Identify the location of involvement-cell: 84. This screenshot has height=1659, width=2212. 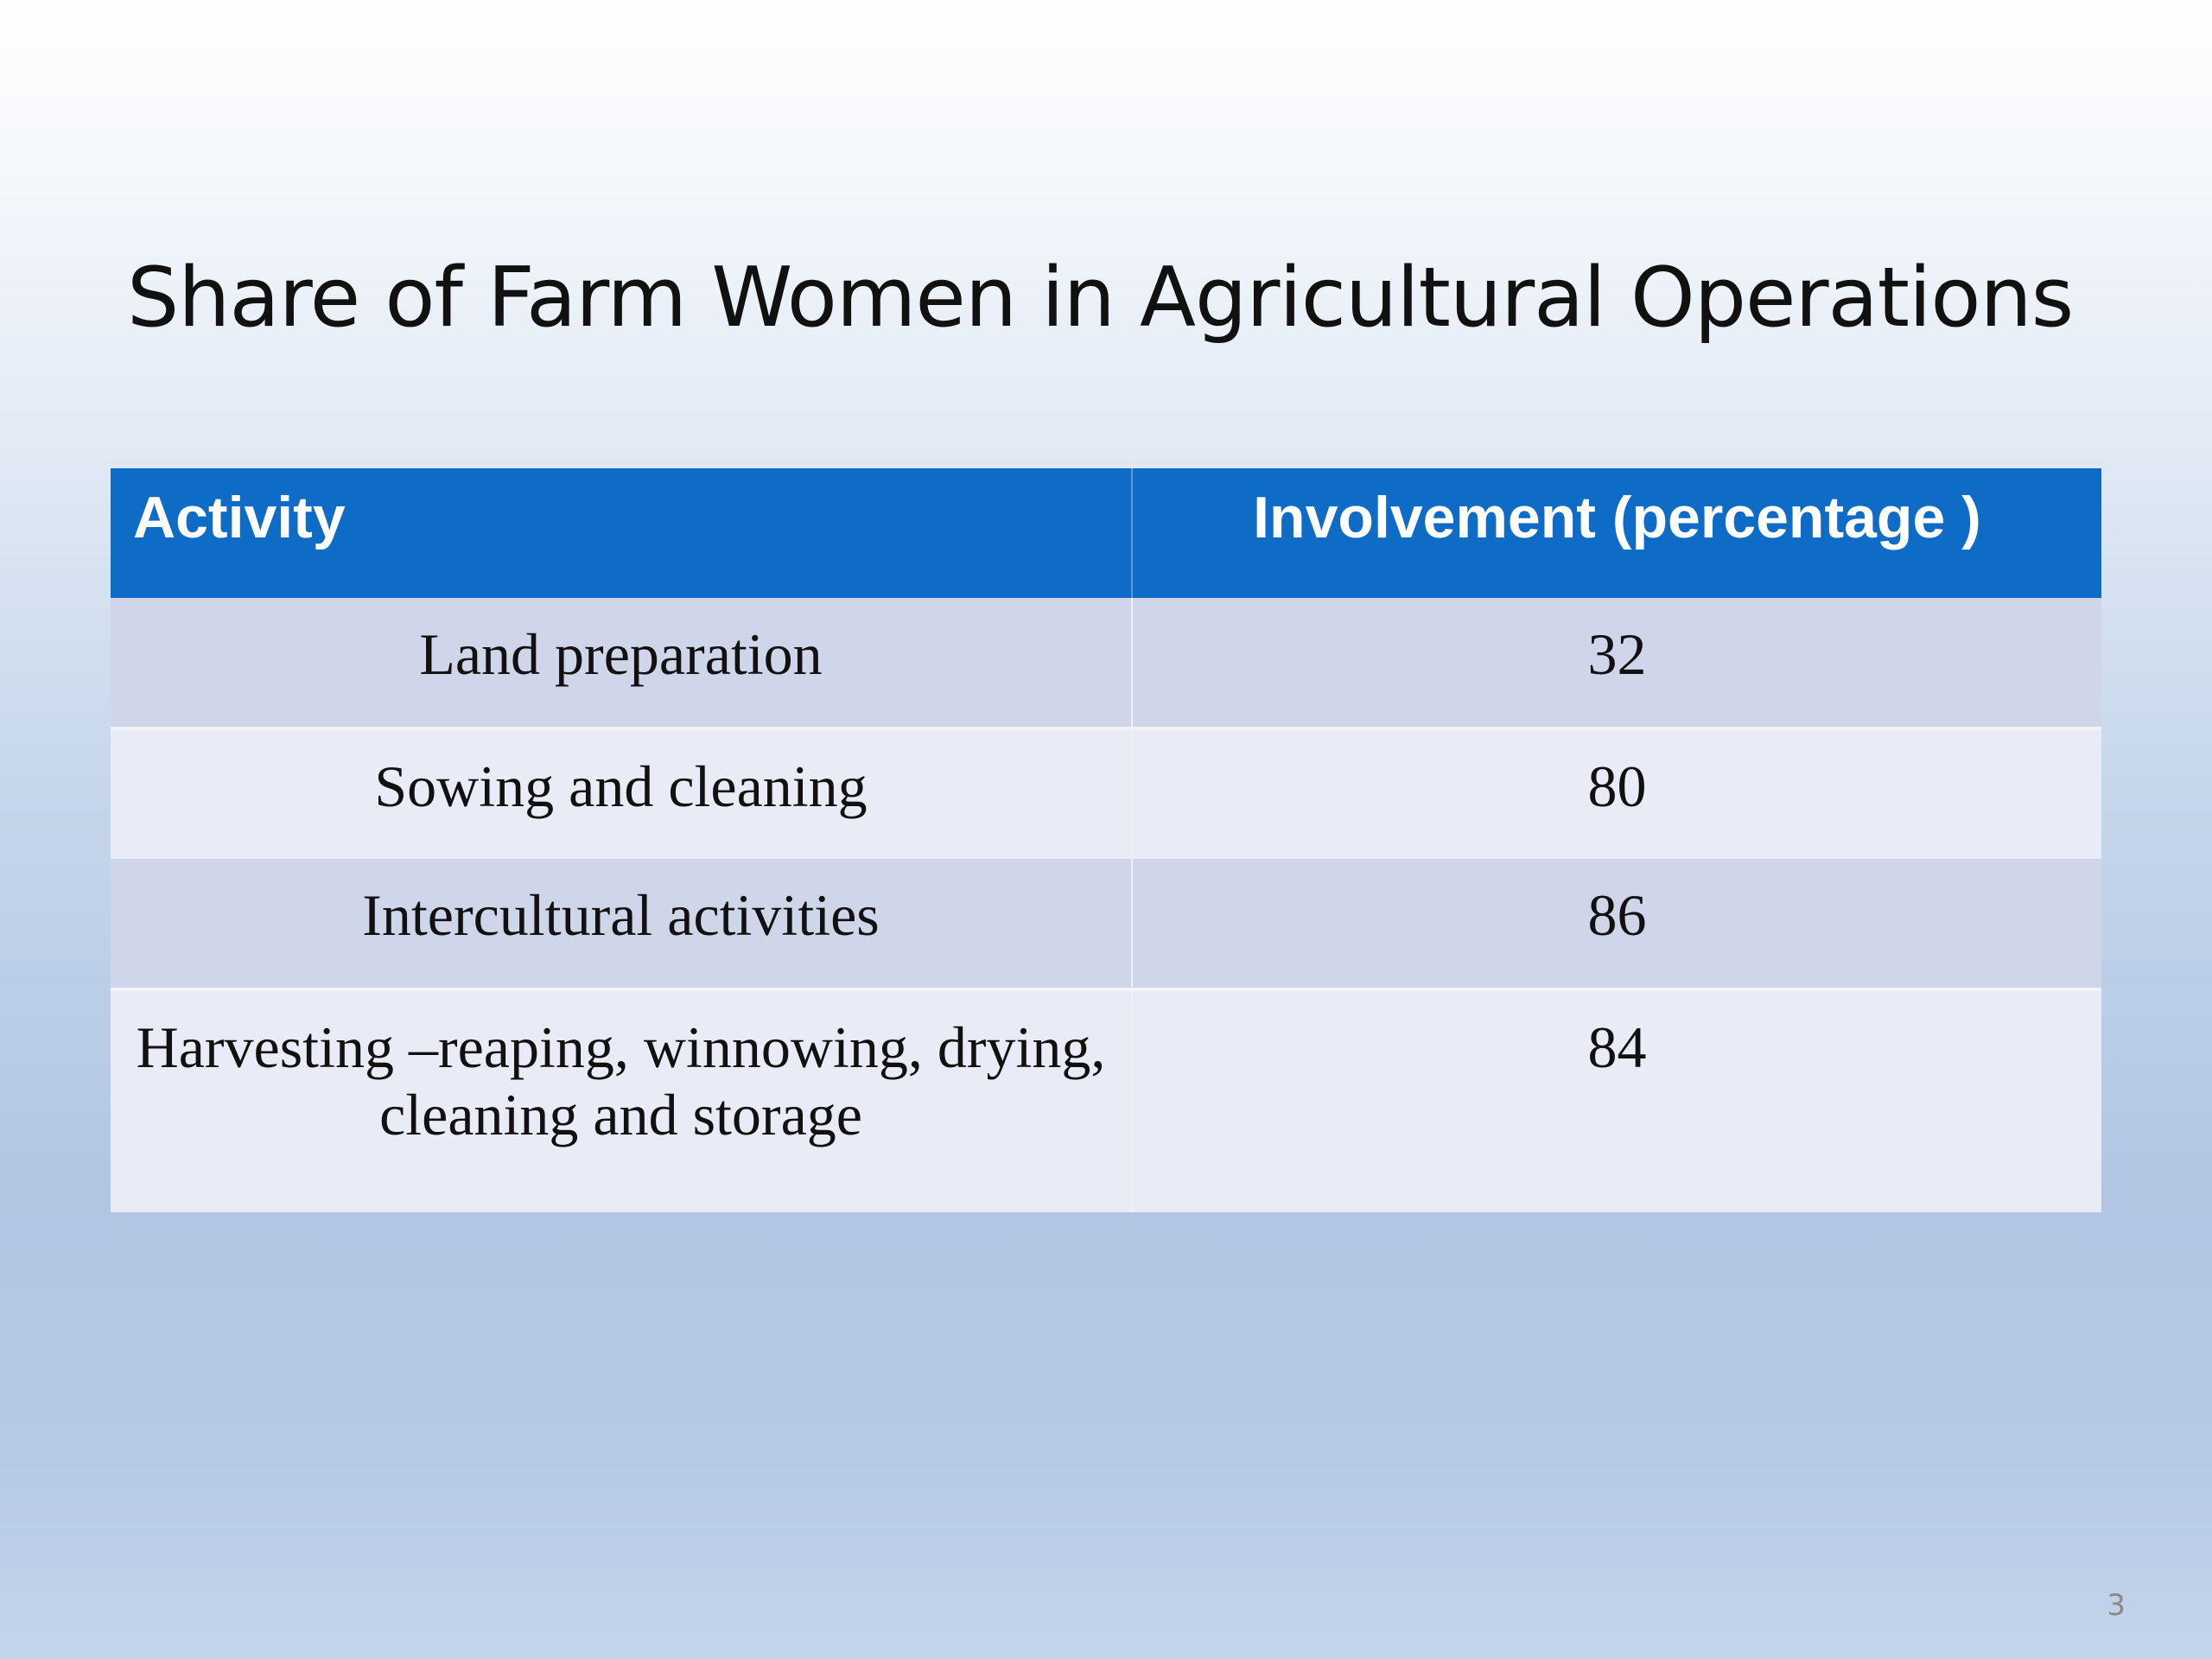
(1616, 1100).